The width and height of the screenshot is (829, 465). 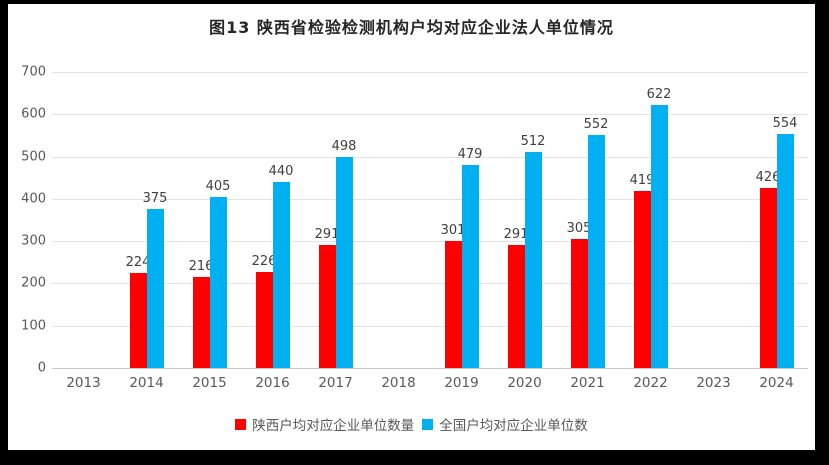 What do you see at coordinates (587, 383) in the screenshot?
I see `x-tick-label-2021: 2021` at bounding box center [587, 383].